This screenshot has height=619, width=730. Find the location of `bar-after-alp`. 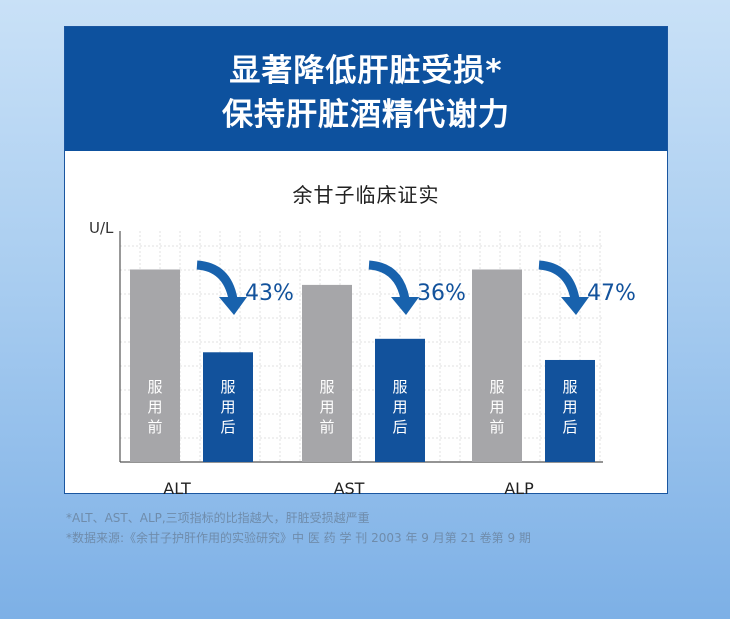

bar-after-alp is located at coordinates (570, 410).